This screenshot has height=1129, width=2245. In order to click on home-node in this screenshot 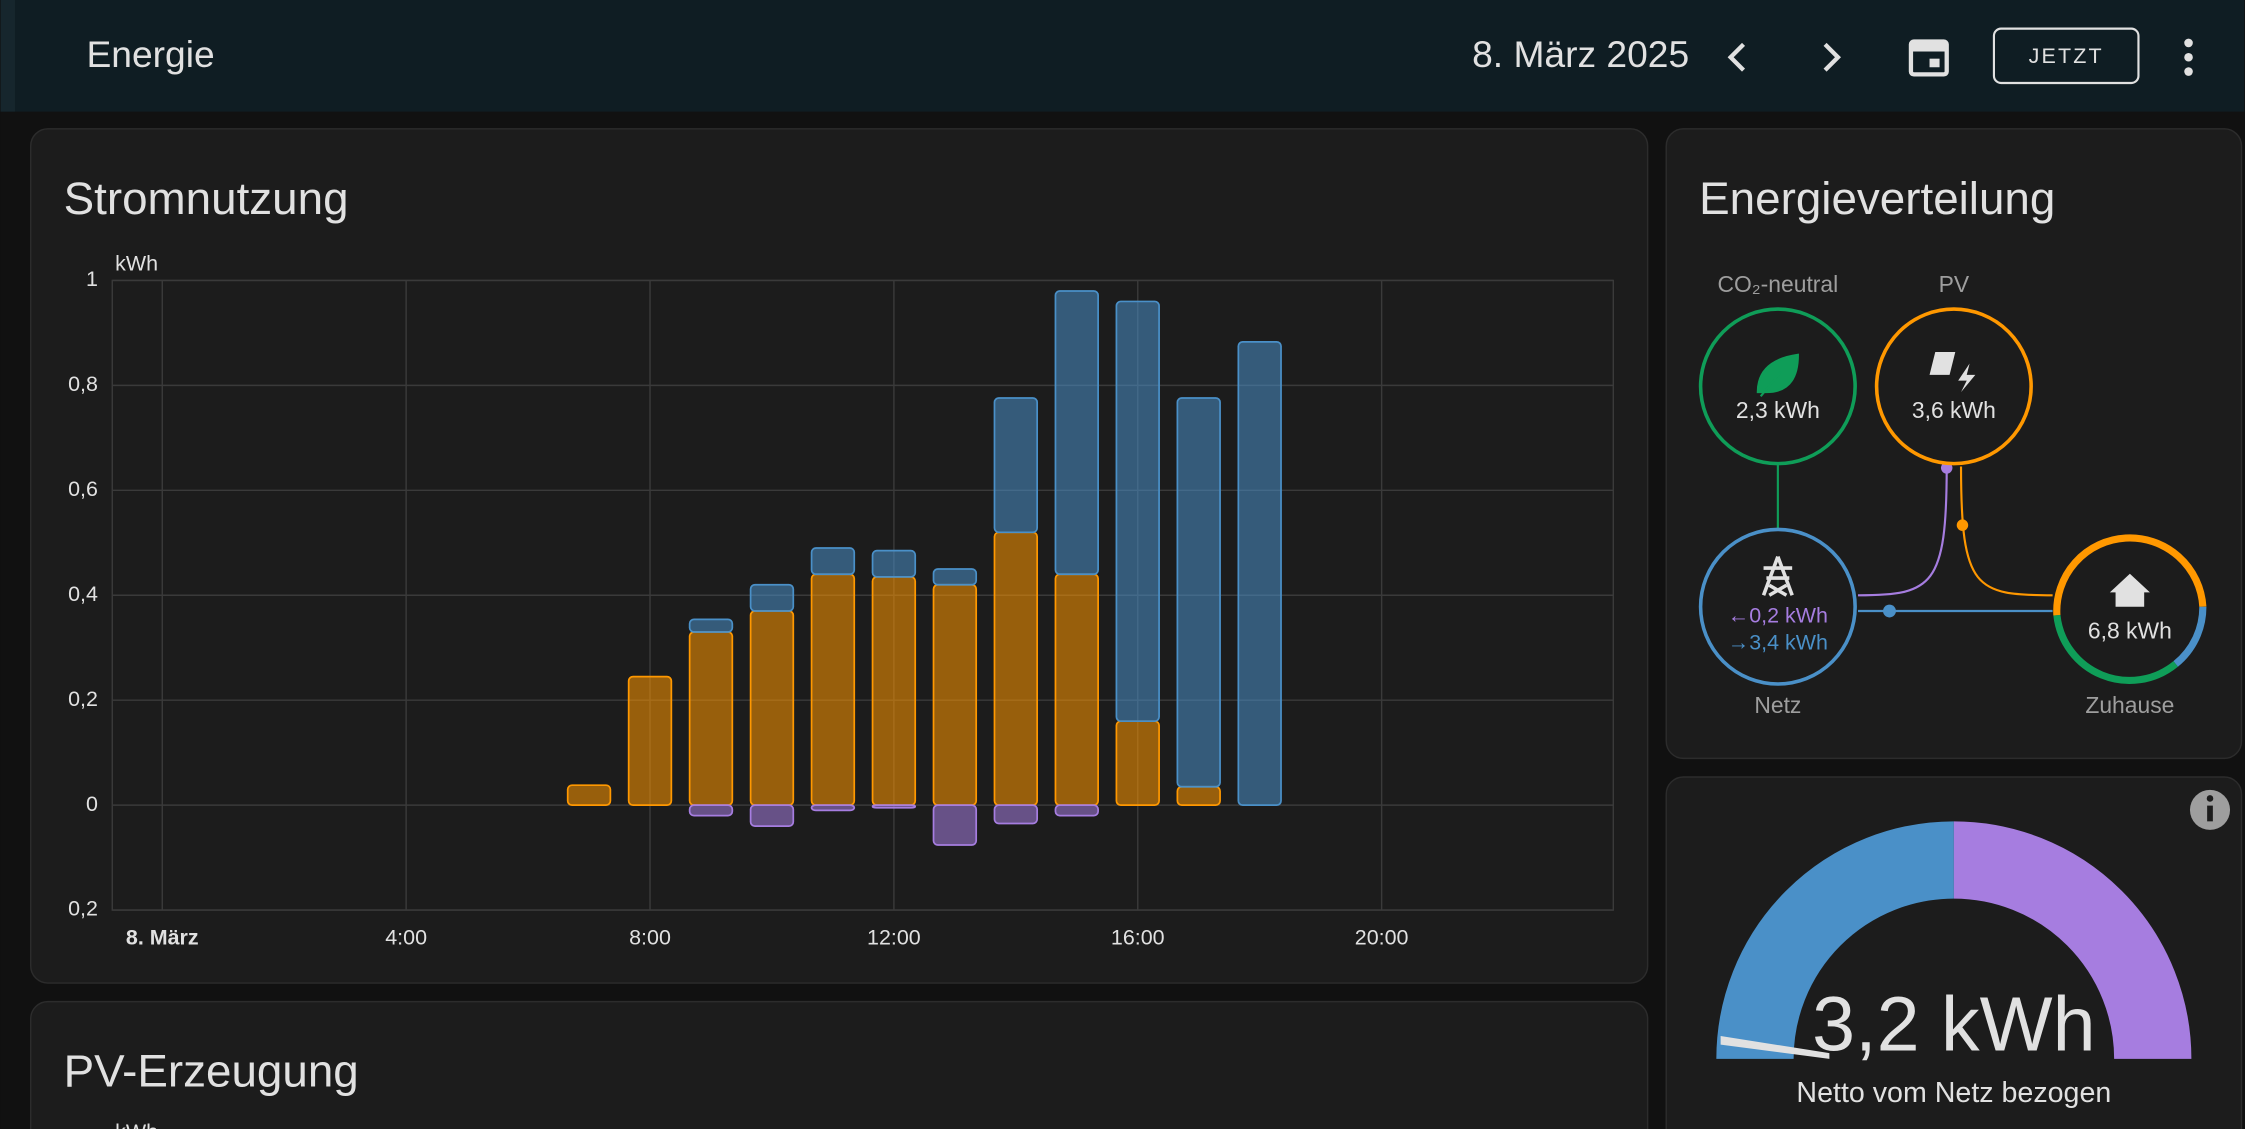, I will do `click(2130, 609)`.